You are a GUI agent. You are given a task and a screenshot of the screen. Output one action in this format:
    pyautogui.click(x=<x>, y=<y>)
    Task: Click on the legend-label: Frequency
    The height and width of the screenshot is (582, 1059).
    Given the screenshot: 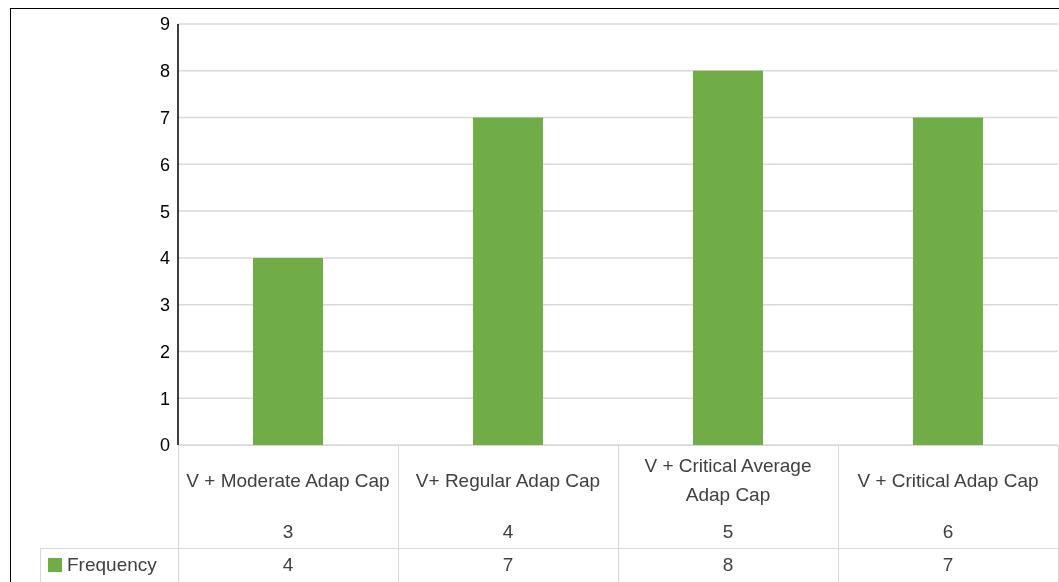 What is the action you would take?
    pyautogui.click(x=112, y=565)
    